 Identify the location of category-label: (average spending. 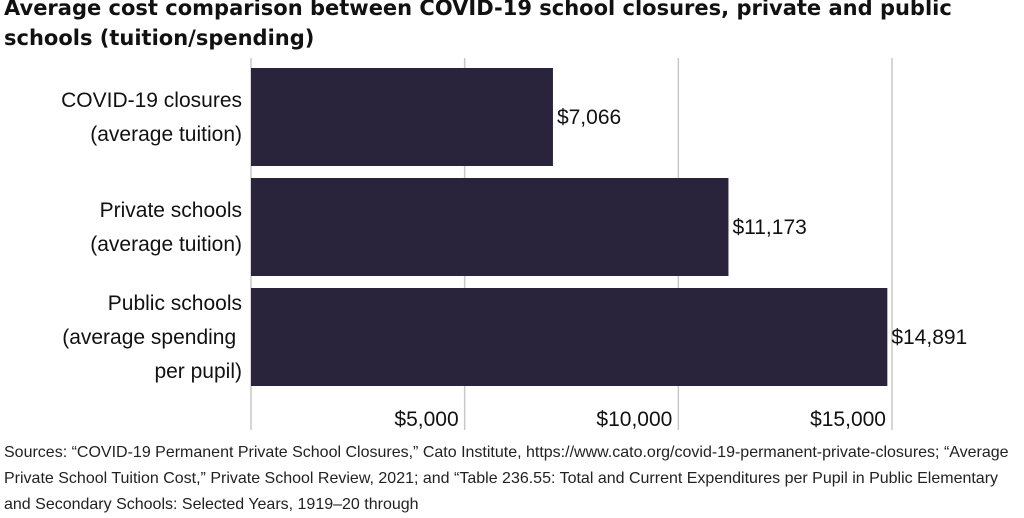
(152, 337).